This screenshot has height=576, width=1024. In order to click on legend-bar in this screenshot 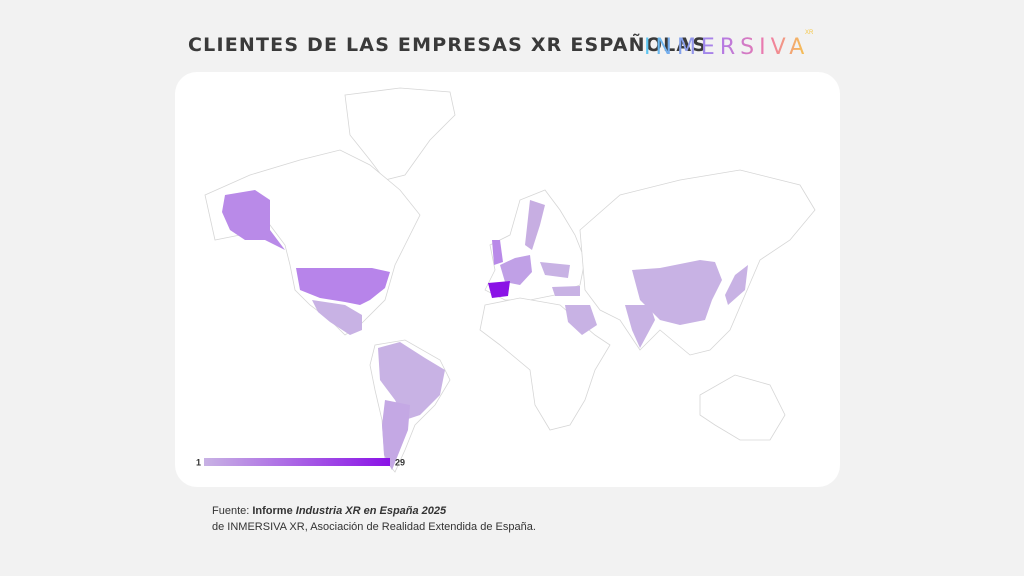, I will do `click(297, 462)`.